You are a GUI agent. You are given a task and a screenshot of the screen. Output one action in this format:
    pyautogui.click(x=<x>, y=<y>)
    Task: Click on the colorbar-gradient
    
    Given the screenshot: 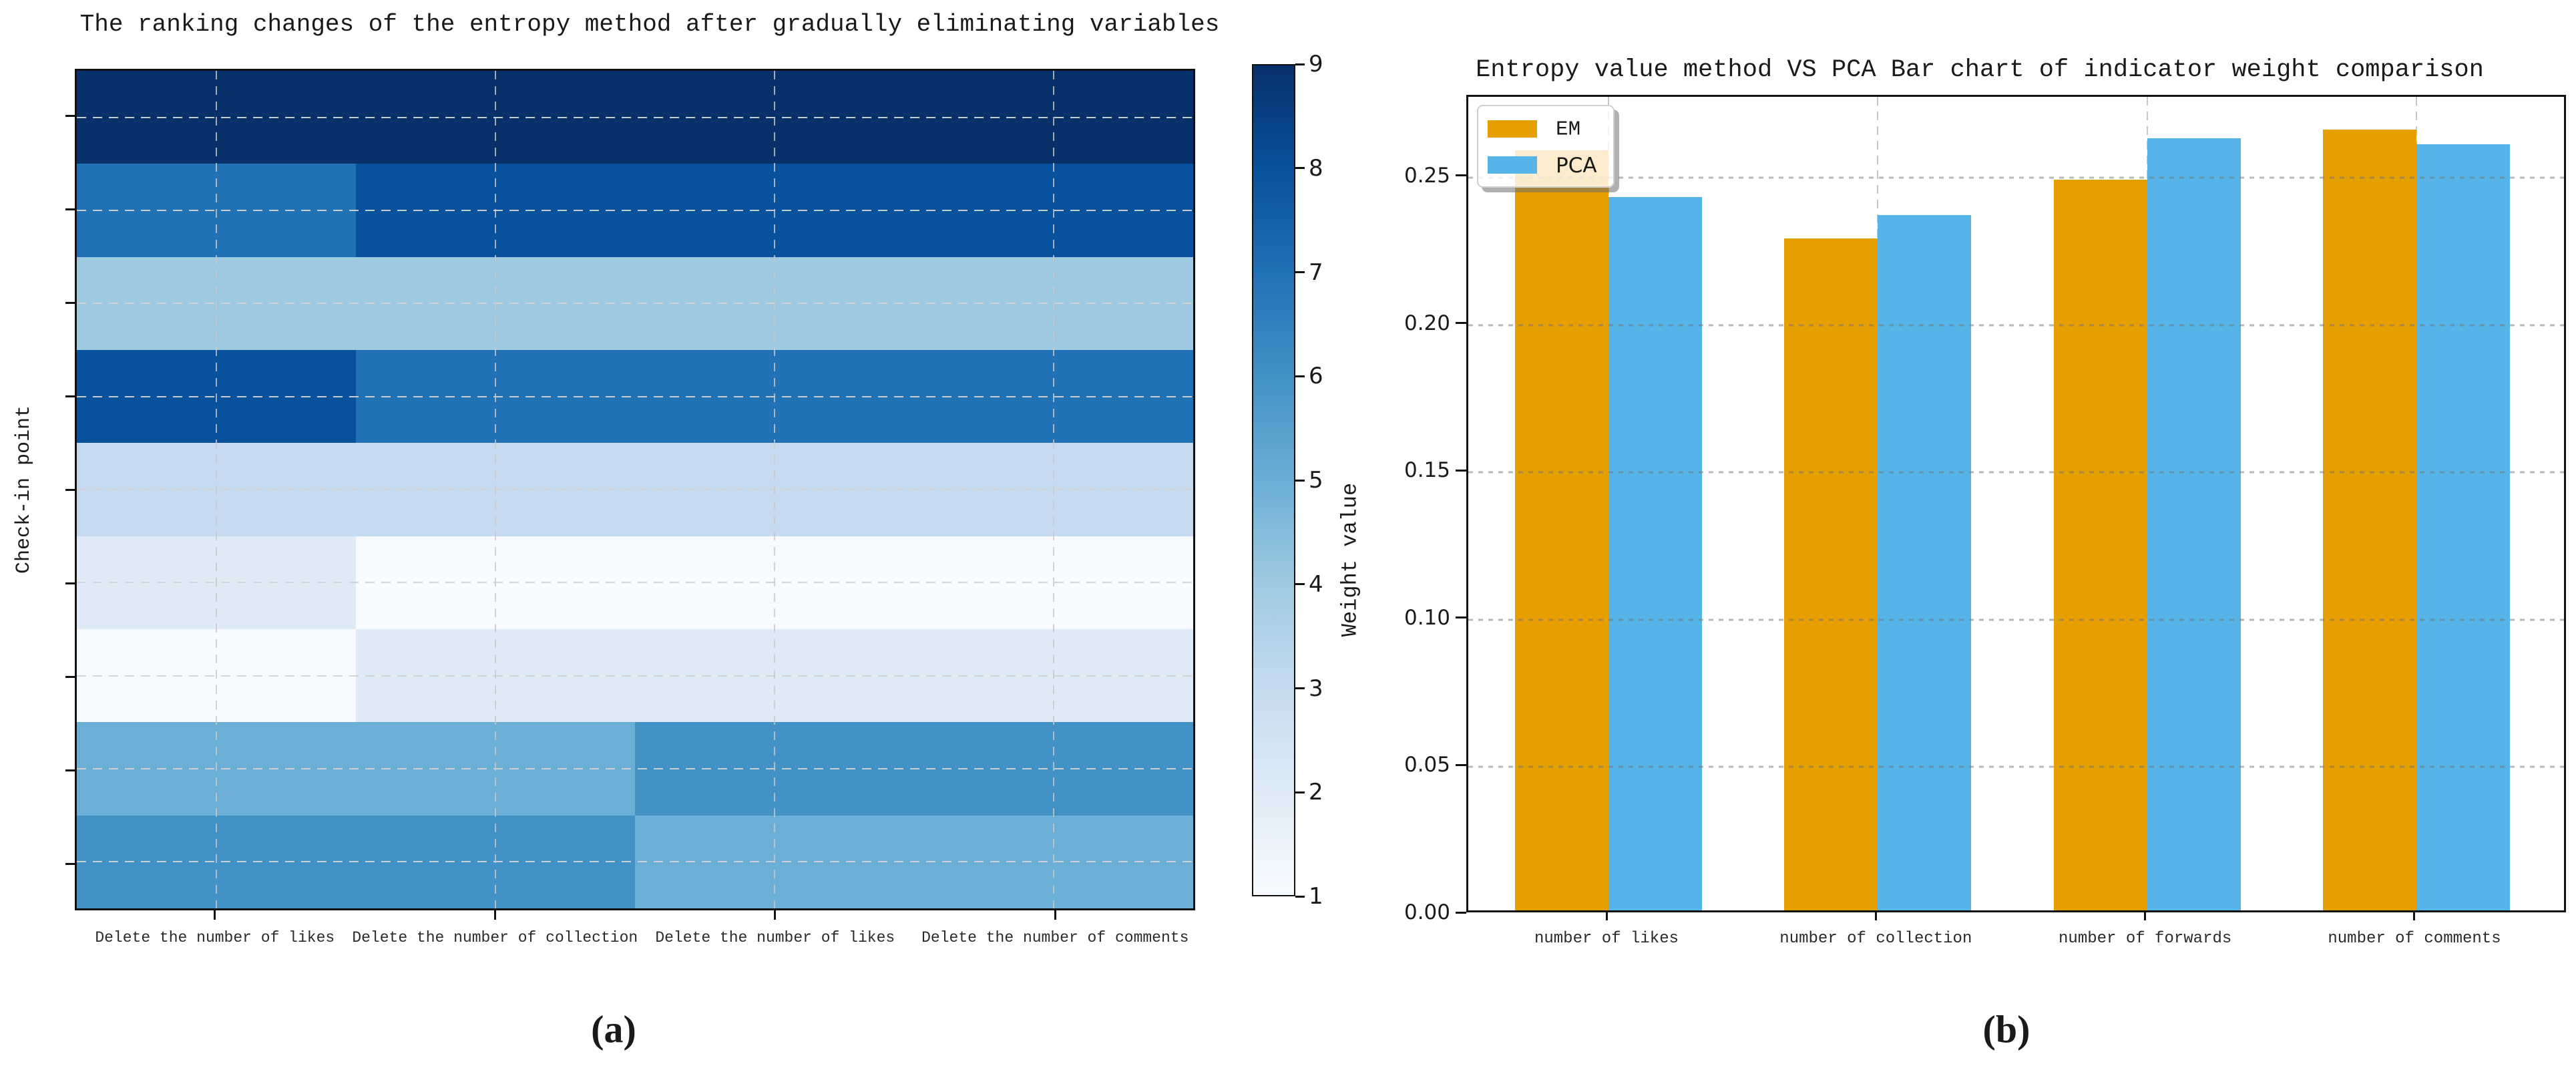 What is the action you would take?
    pyautogui.click(x=1273, y=480)
    